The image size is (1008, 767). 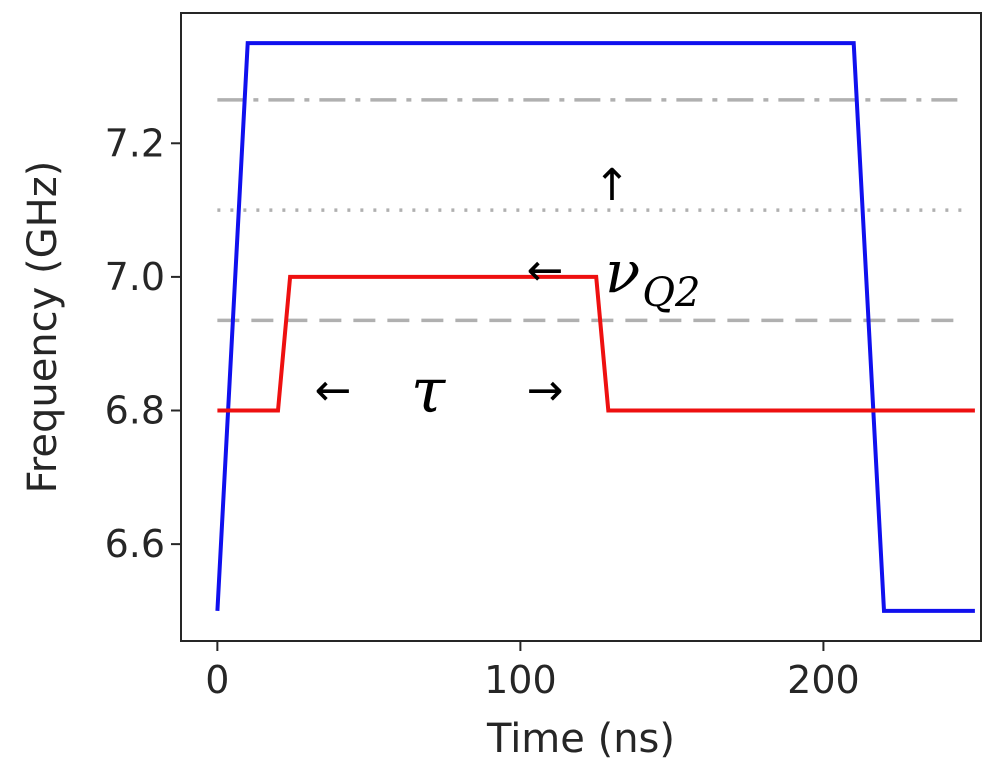 I want to click on nu-q2-annotation: νQ2, so click(x=653, y=277).